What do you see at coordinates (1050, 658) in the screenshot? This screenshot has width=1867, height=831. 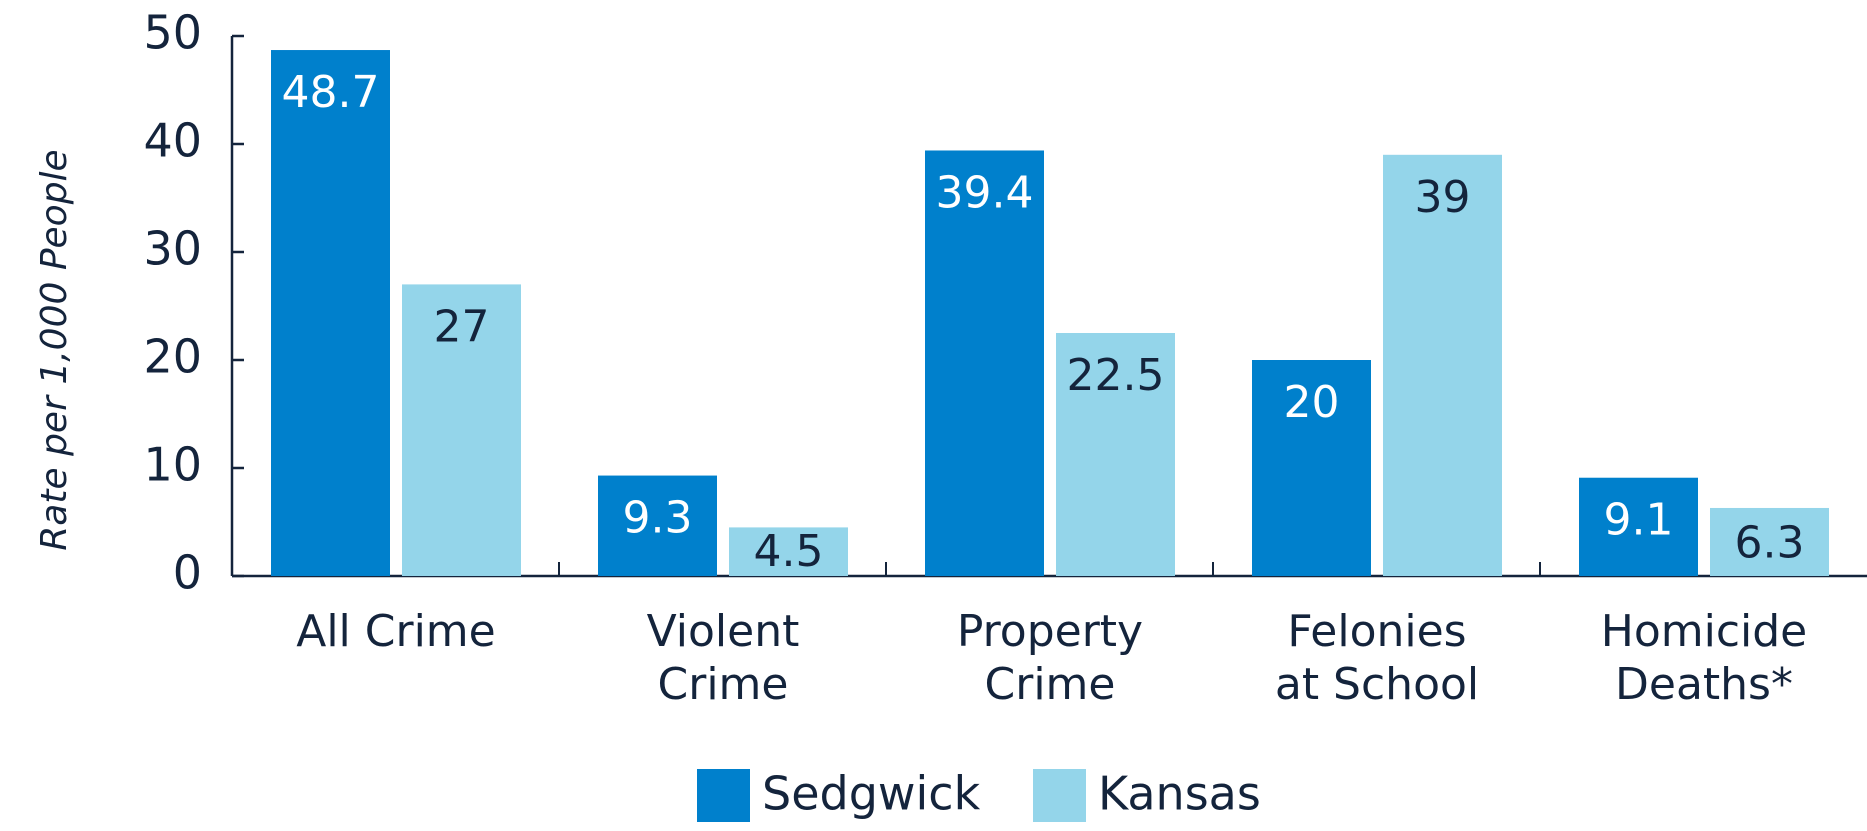 I see `x-tick-label: Property Crime` at bounding box center [1050, 658].